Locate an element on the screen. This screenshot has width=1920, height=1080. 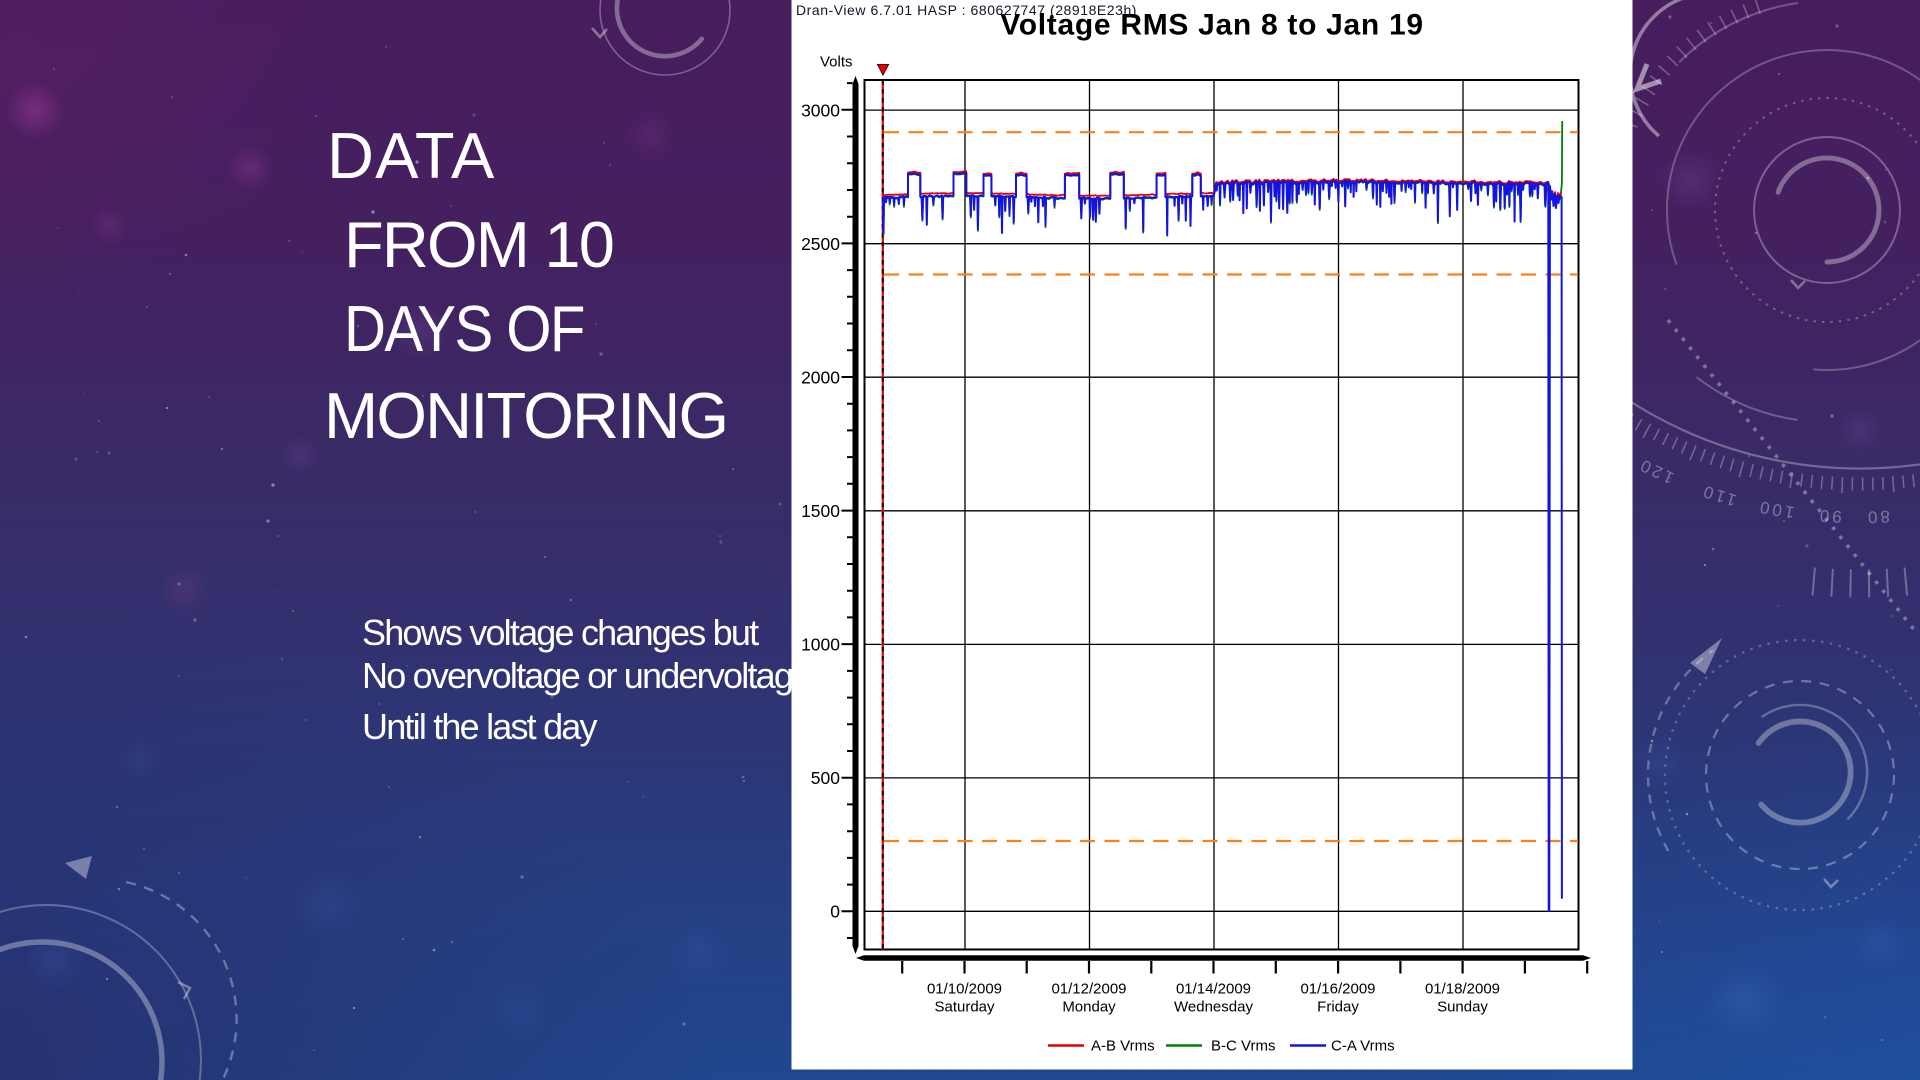
svg-text: 2500 is located at coordinates (820, 244).